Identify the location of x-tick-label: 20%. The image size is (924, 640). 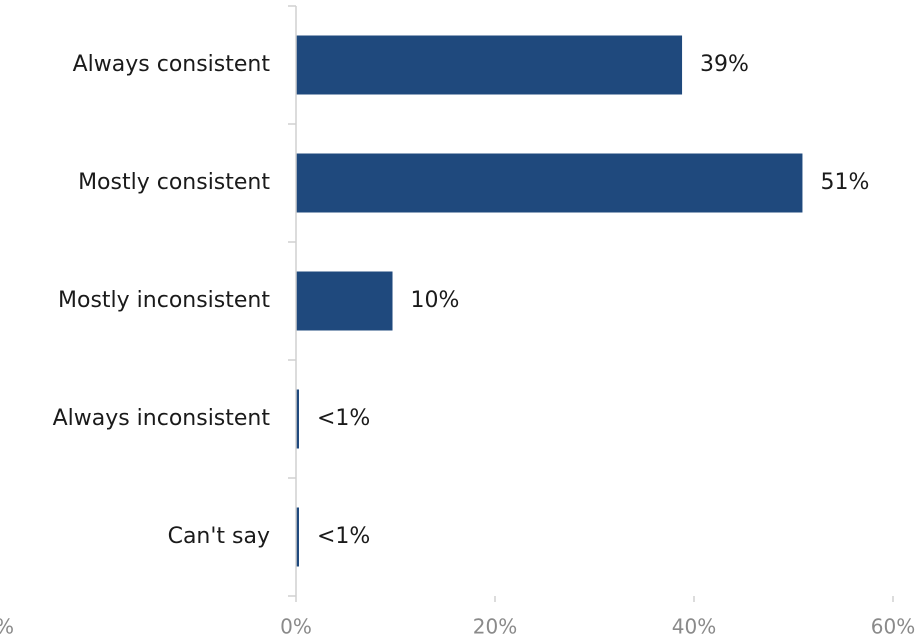
(495, 627).